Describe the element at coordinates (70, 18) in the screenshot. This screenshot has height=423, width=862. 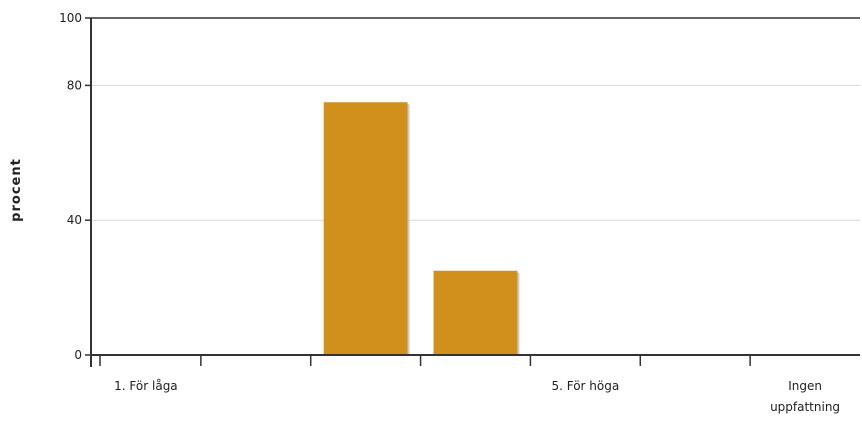
I see `y-tick-label: 100` at that location.